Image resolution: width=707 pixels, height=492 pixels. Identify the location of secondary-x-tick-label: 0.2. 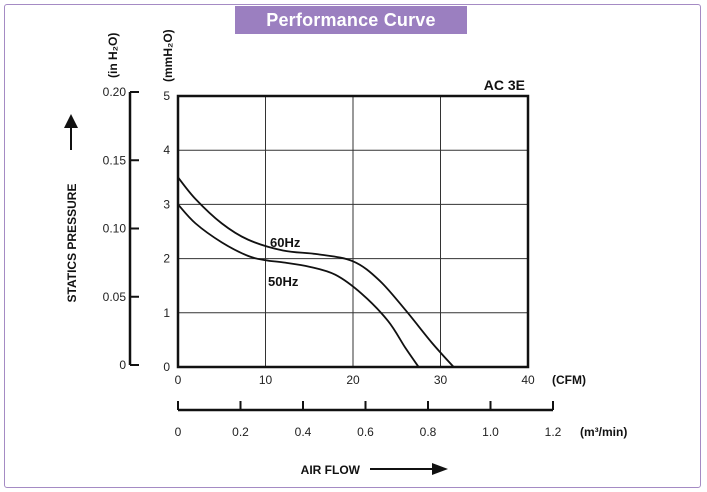
(240, 432).